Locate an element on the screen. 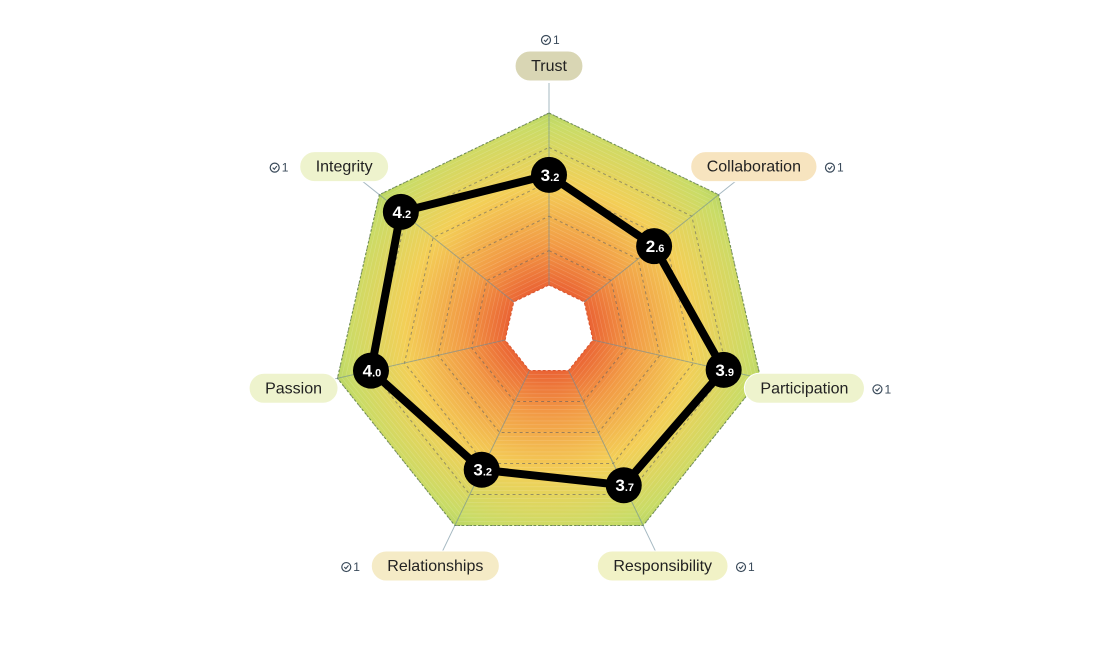 Image resolution: width=1096 pixels, height=666 pixels. data-label: 3.9 is located at coordinates (724, 370).